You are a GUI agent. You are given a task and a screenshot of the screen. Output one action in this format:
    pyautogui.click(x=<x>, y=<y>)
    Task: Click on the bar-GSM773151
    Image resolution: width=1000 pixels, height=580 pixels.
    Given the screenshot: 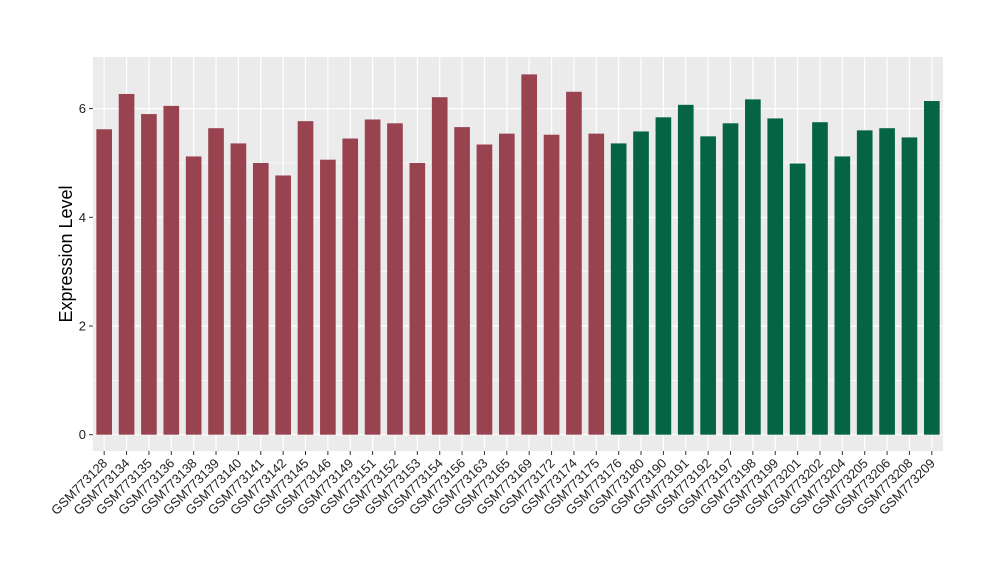 What is the action you would take?
    pyautogui.click(x=372, y=277)
    